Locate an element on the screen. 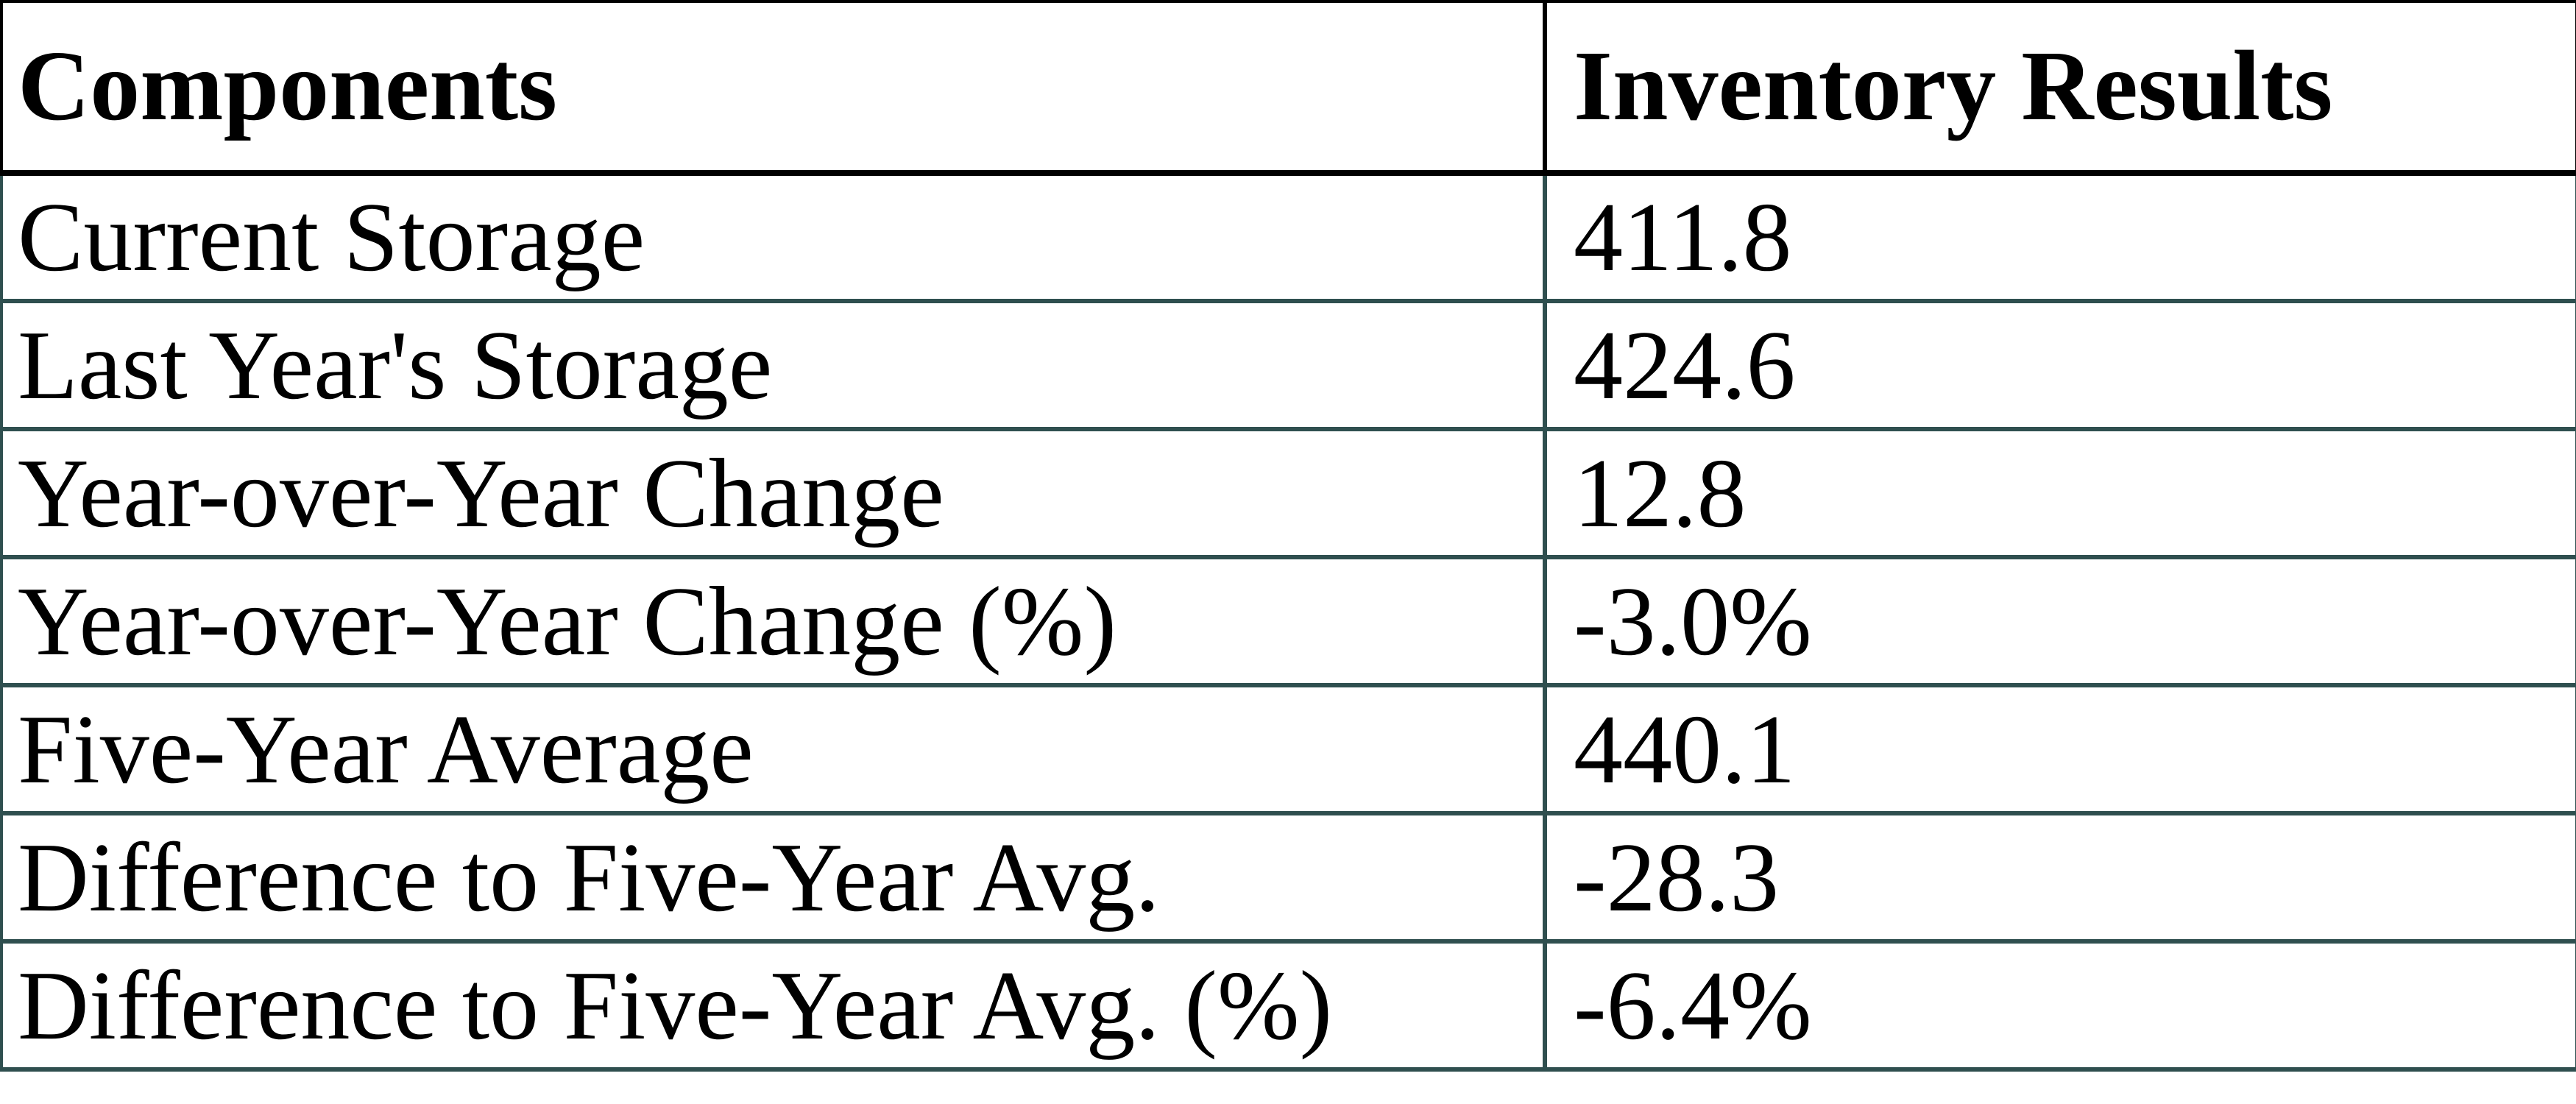  row-value-cell: 411.8 is located at coordinates (2059, 237).